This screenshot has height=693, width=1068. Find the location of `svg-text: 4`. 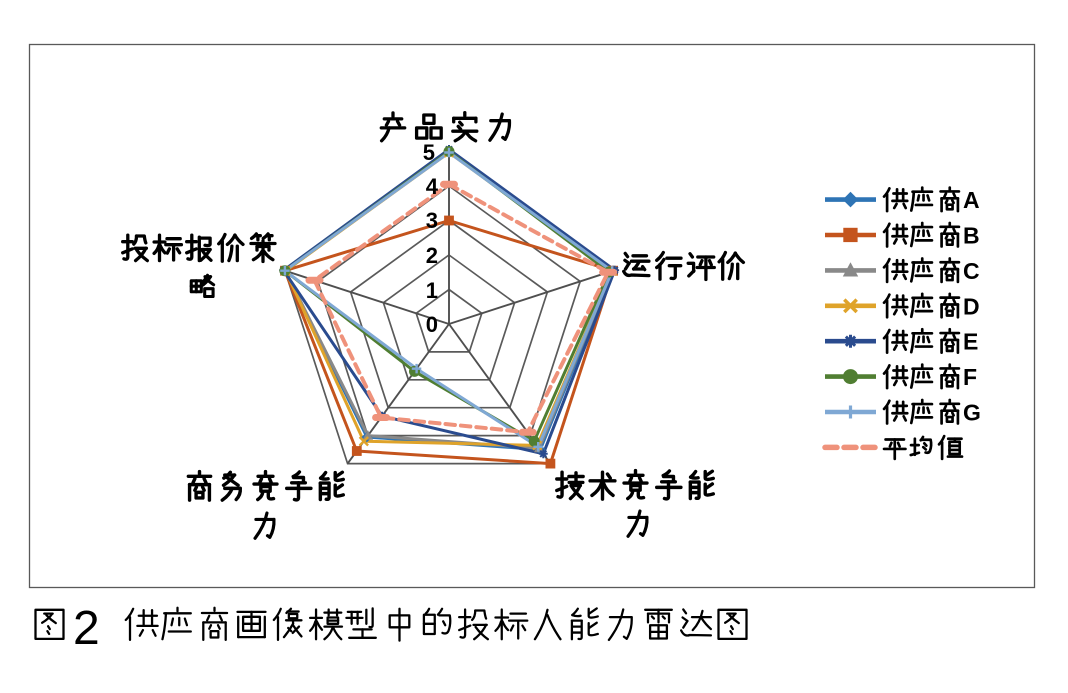

svg-text: 4 is located at coordinates (432, 186).